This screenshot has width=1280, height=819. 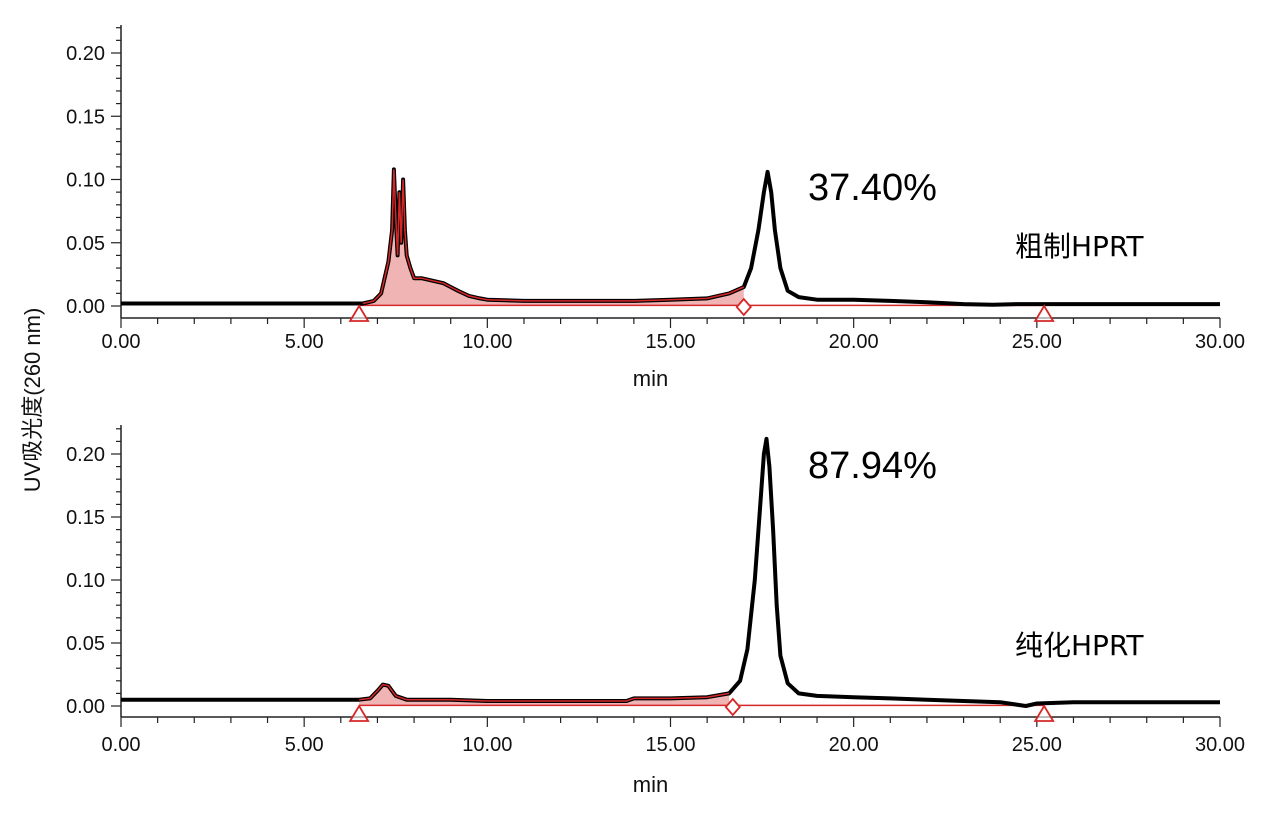 What do you see at coordinates (1079, 246) in the screenshot?
I see `sample-label: 粗制HPRT` at bounding box center [1079, 246].